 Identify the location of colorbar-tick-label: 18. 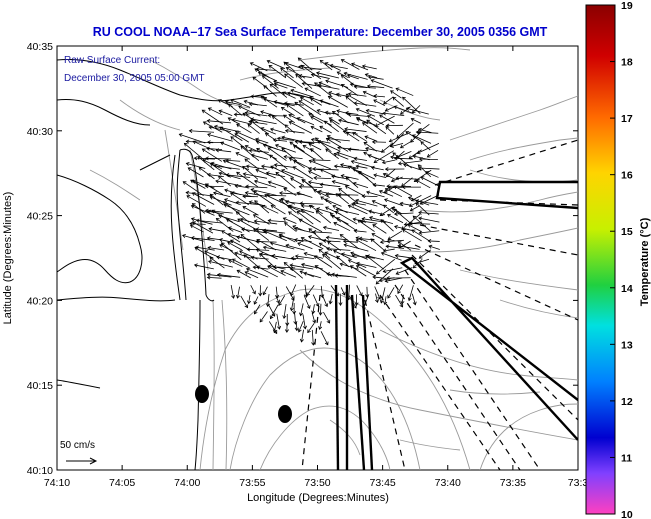
(627, 63).